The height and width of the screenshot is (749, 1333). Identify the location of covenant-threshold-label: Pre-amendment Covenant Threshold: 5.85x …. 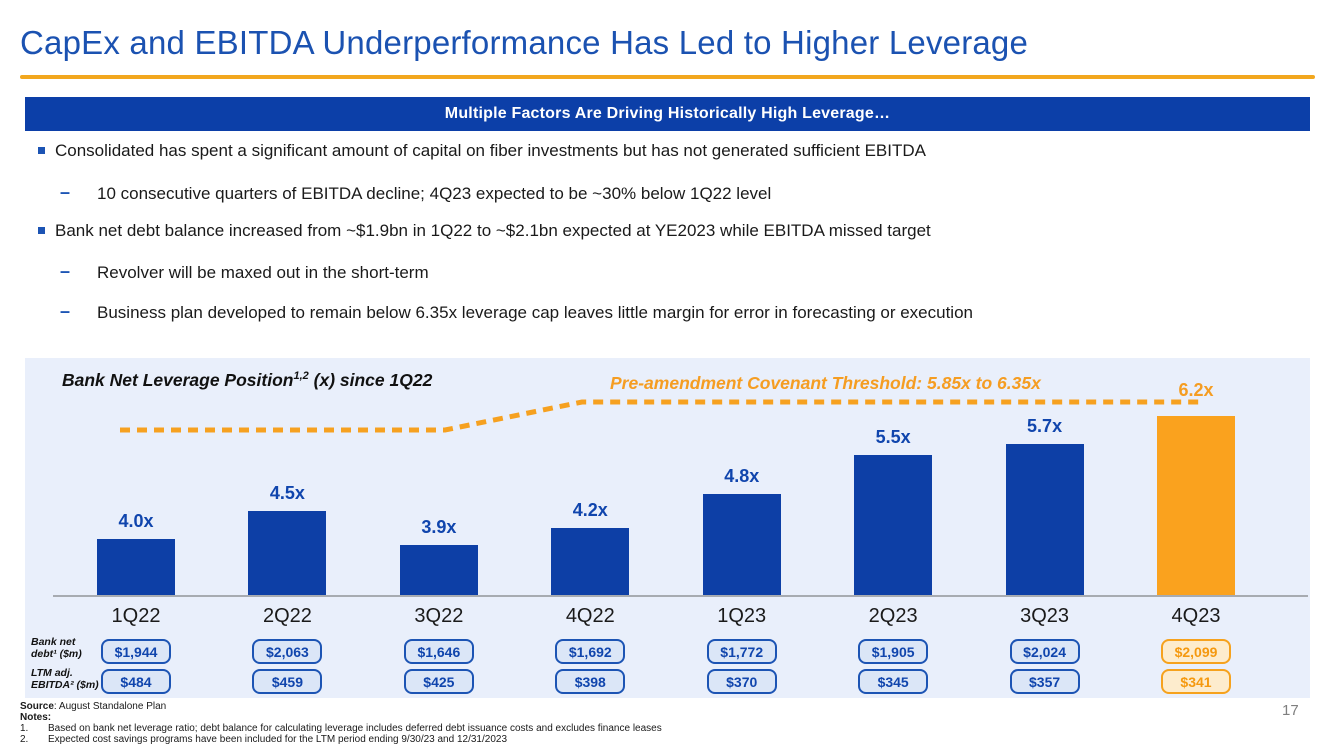
(825, 383).